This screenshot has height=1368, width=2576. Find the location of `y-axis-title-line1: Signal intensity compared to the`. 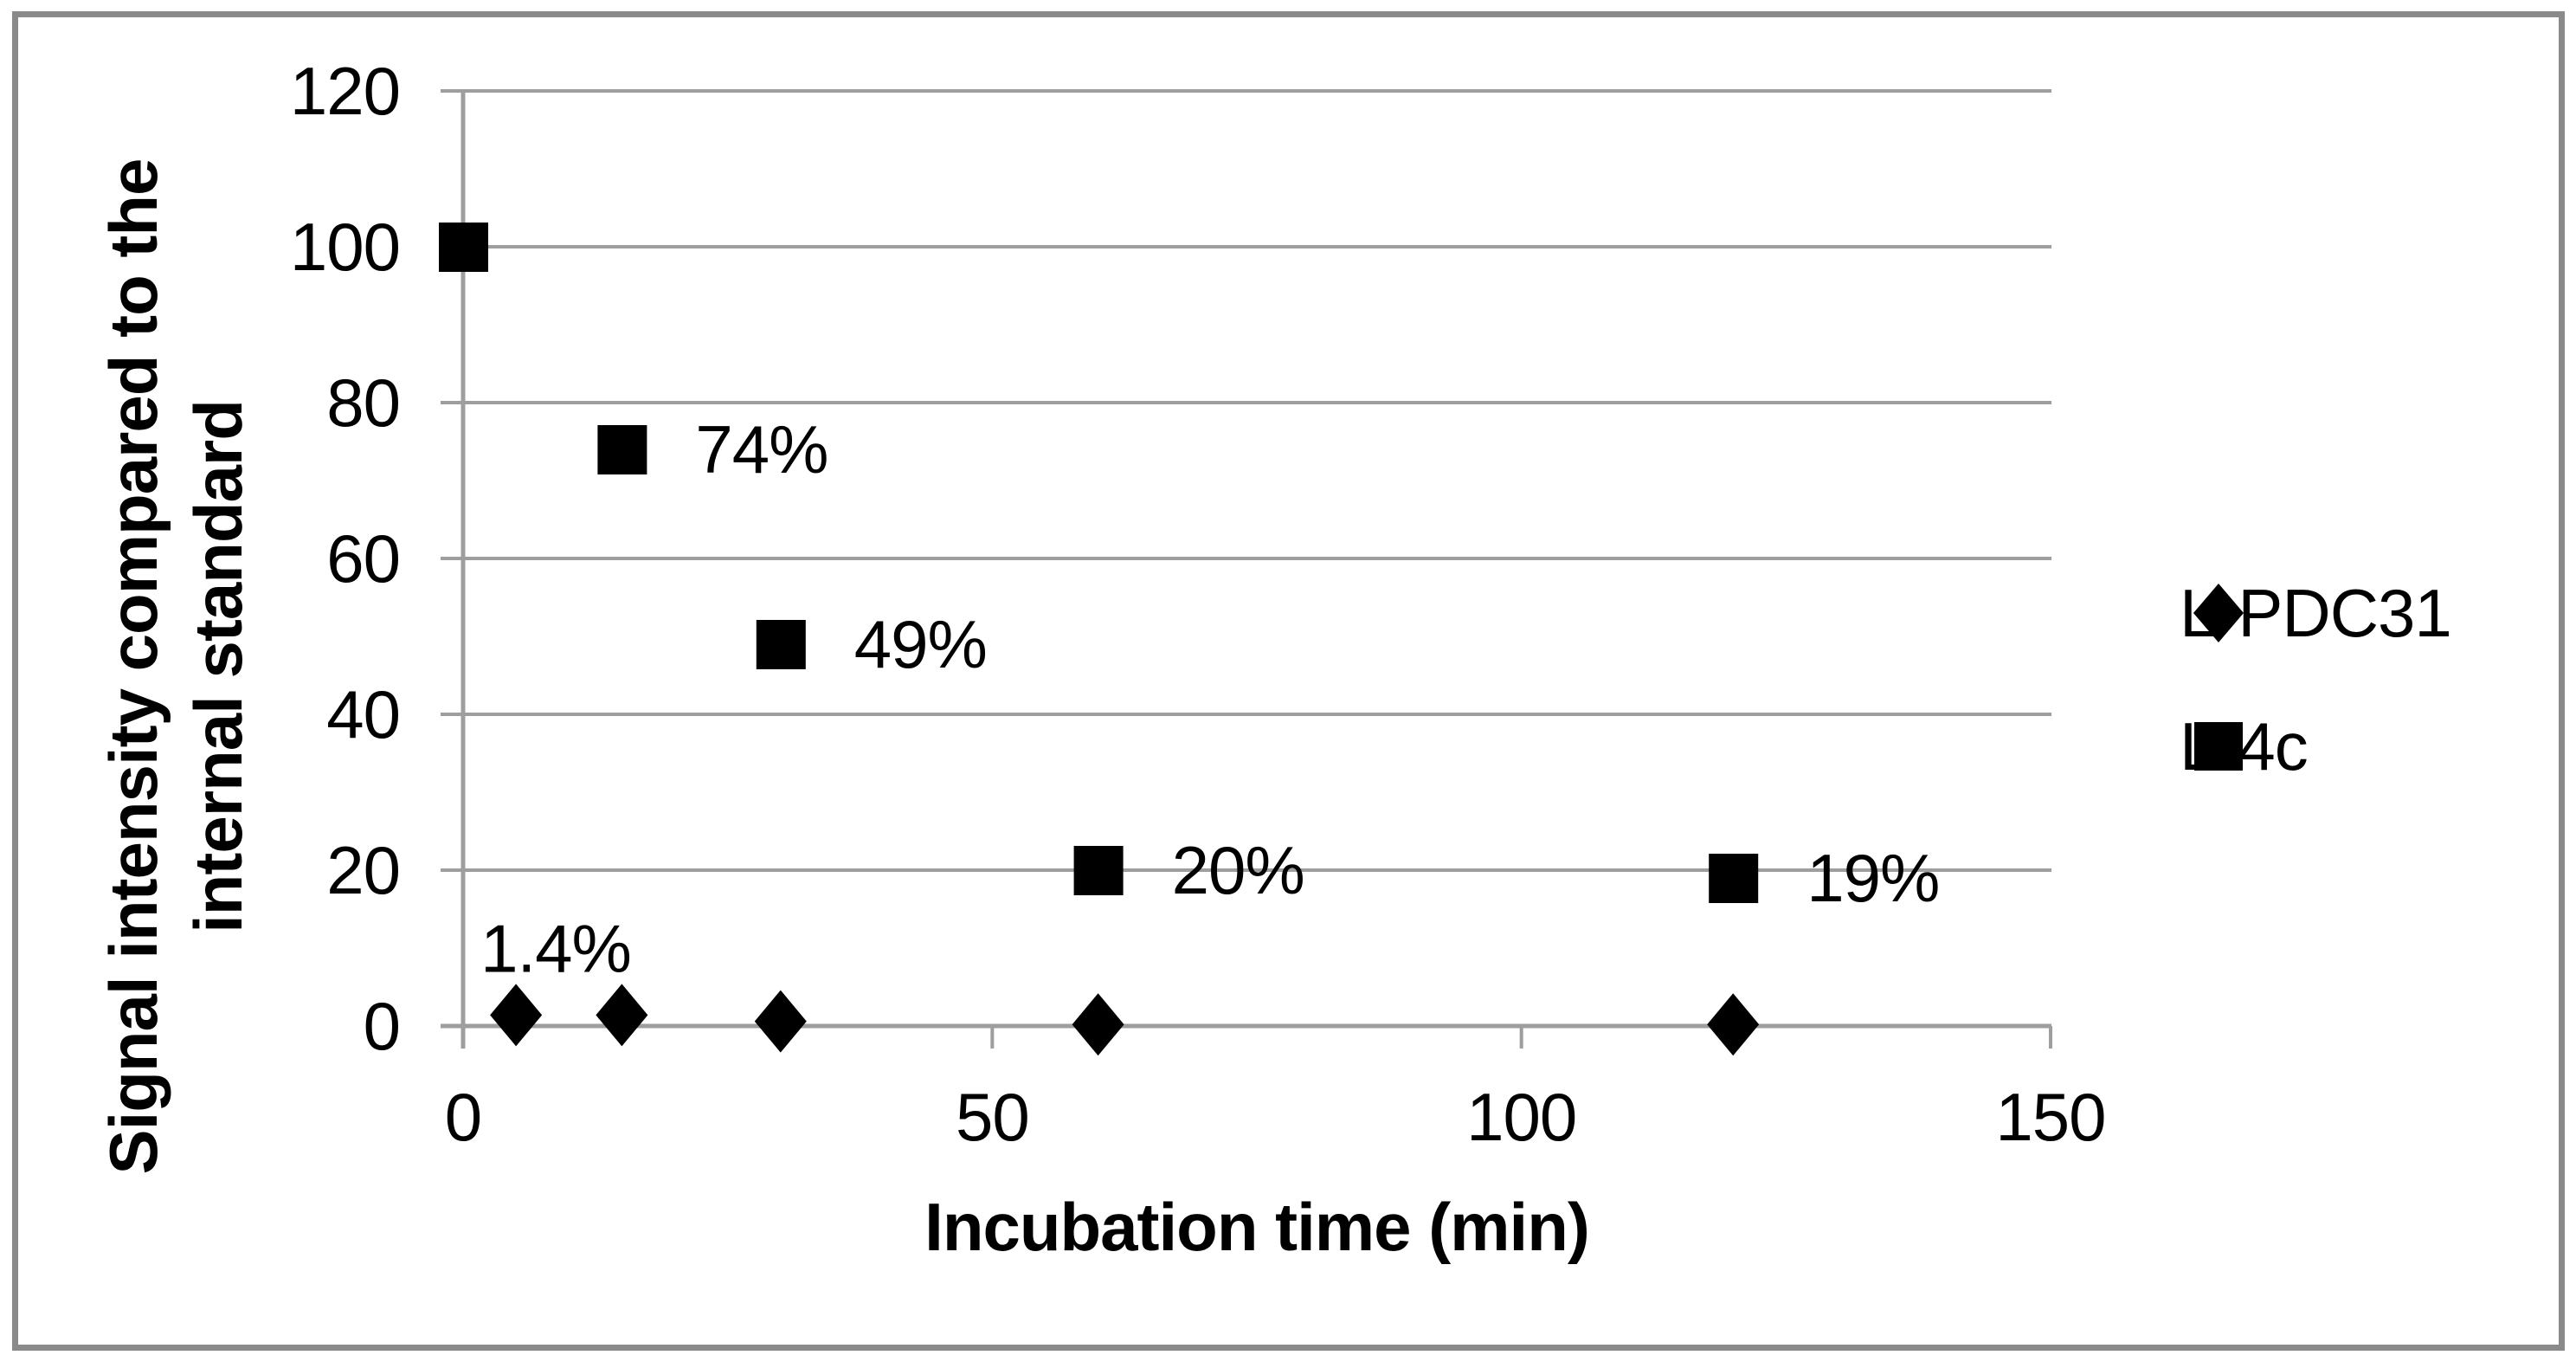

y-axis-title-line1: Signal intensity compared to the is located at coordinates (133, 666).